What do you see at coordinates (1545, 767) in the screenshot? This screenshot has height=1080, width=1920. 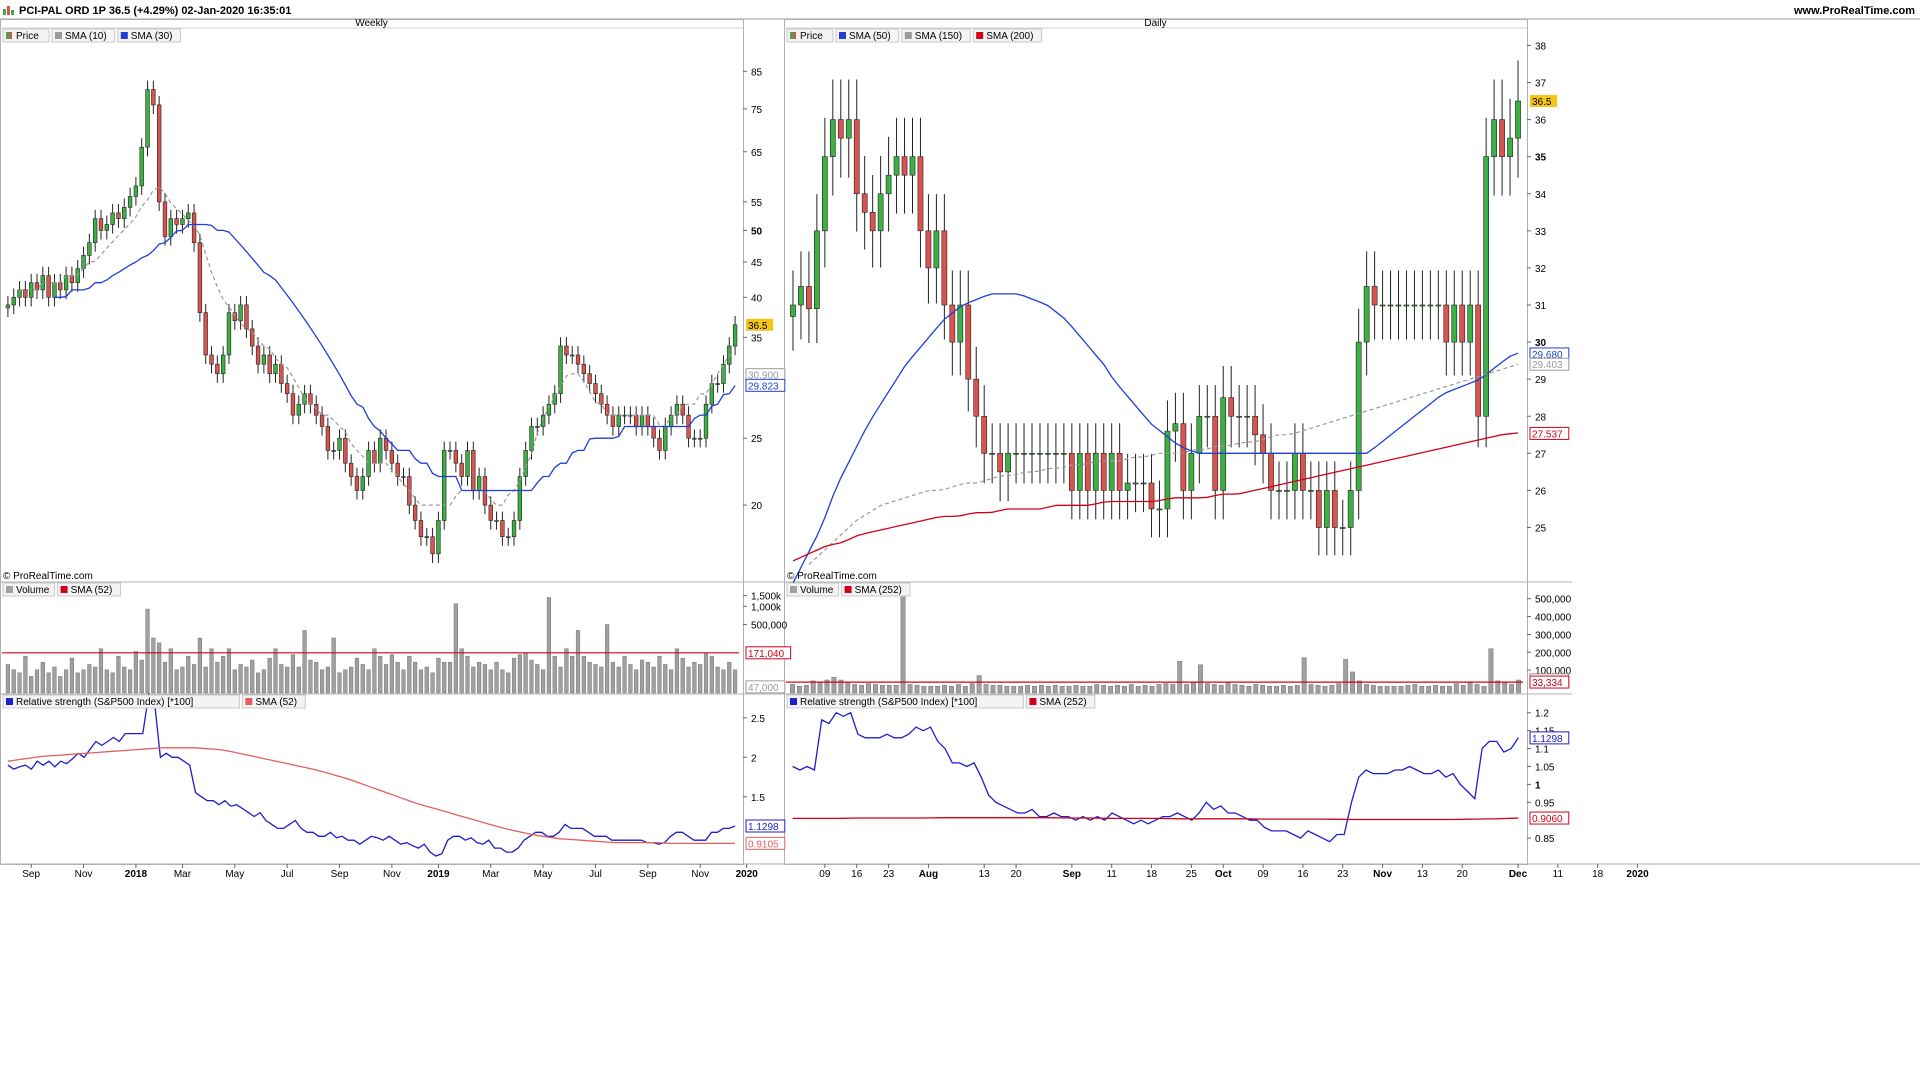 I see `y-tick-label: 1.05` at bounding box center [1545, 767].